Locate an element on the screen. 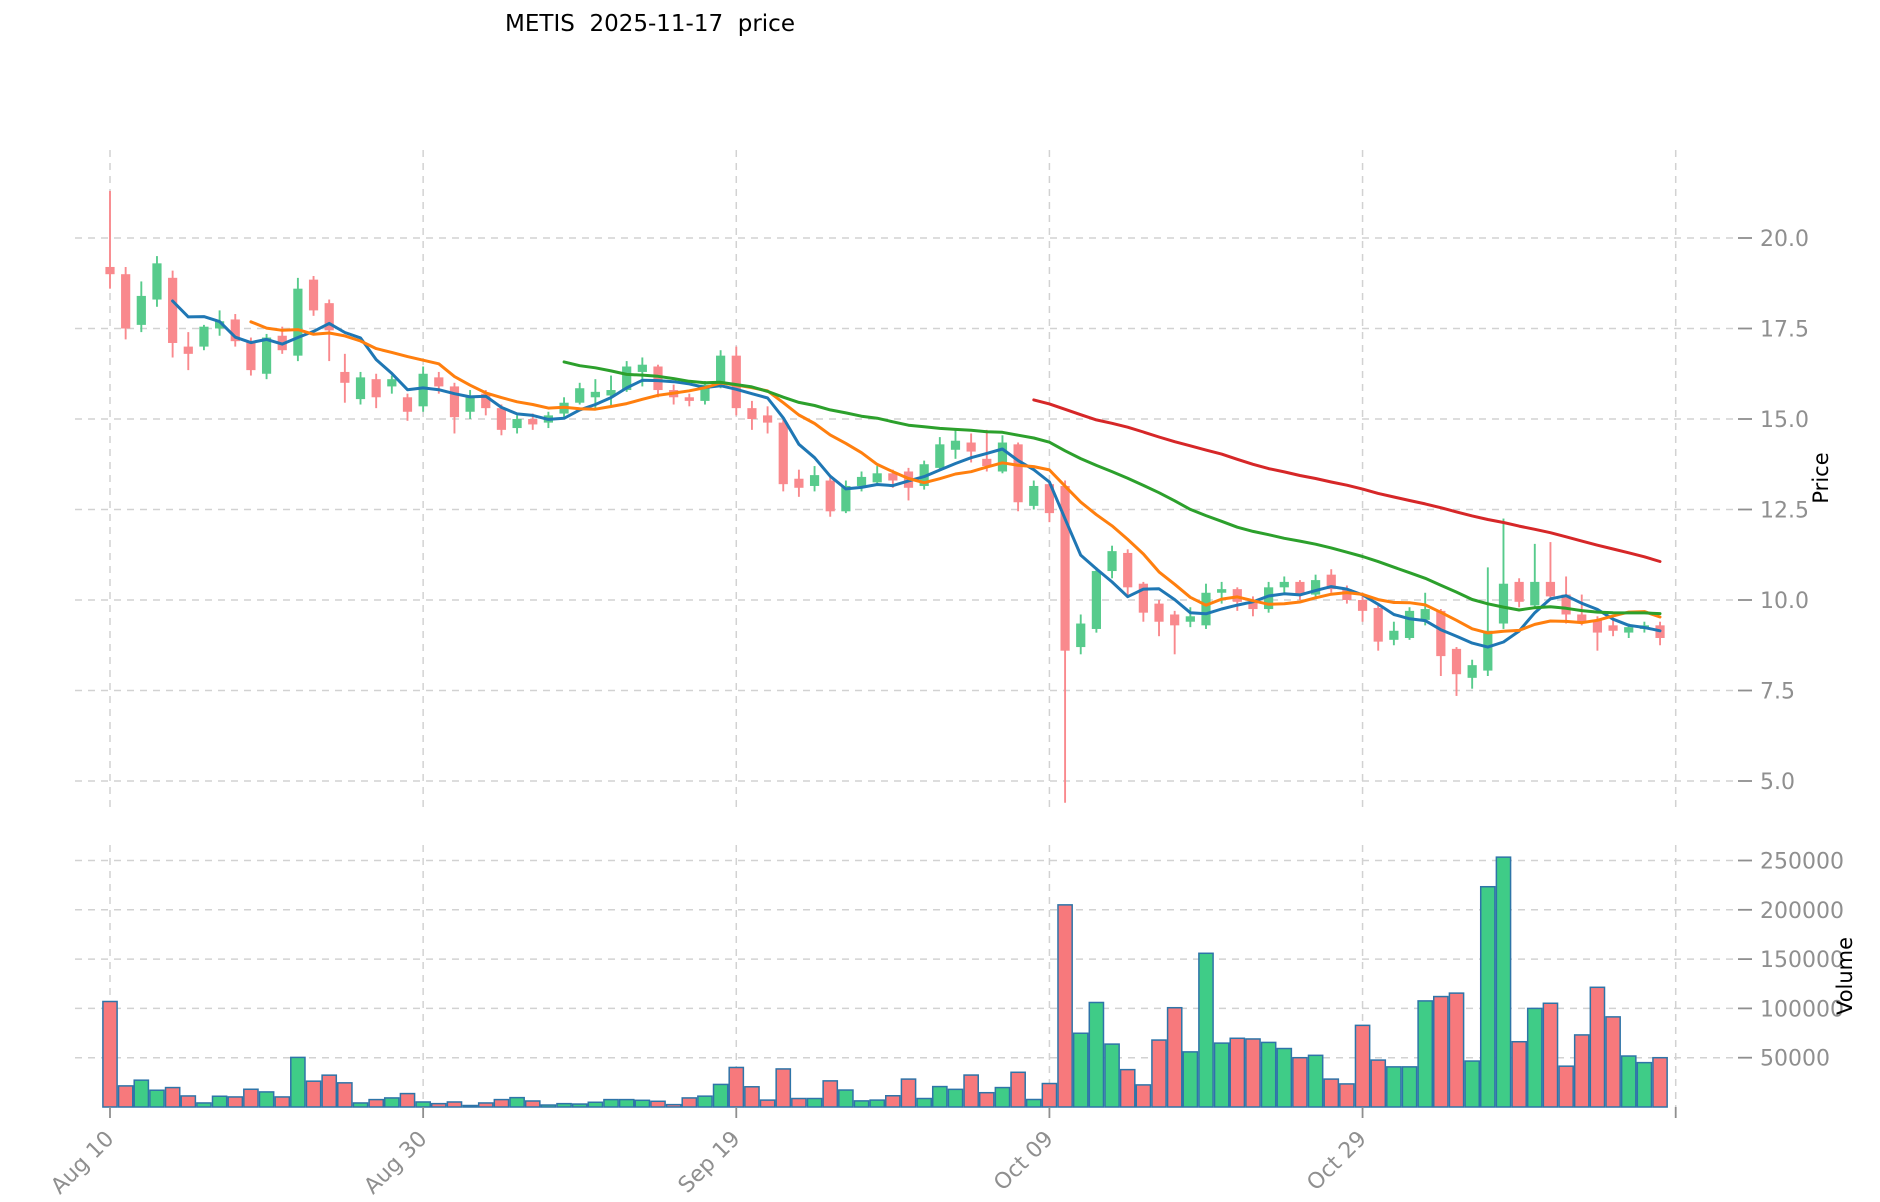 This screenshot has height=1202, width=1880. volume-tick-label: 50000 is located at coordinates (1795, 1059).